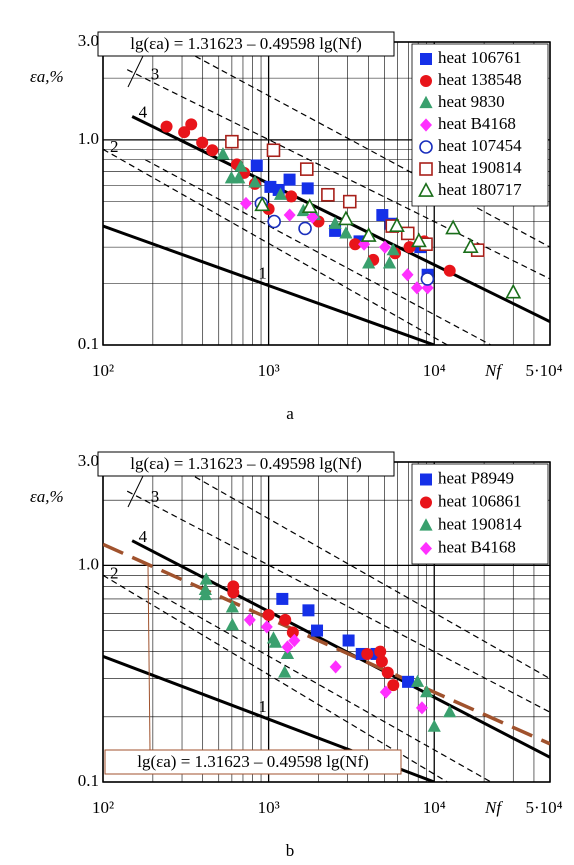  I want to click on panel-label: a, so click(290, 413).